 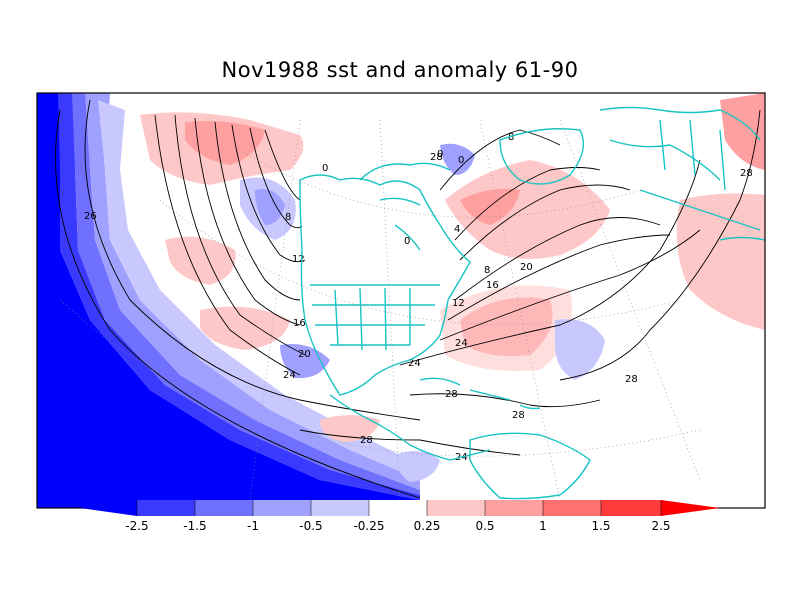 I want to click on canadian-arctic-outline, so click(x=405, y=206).